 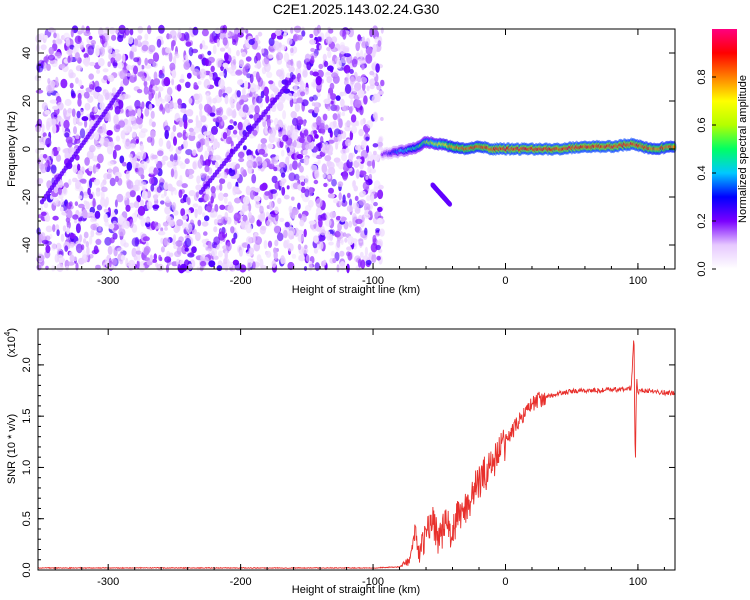 What do you see at coordinates (121, 89) in the screenshot?
I see `streak-blob` at bounding box center [121, 89].